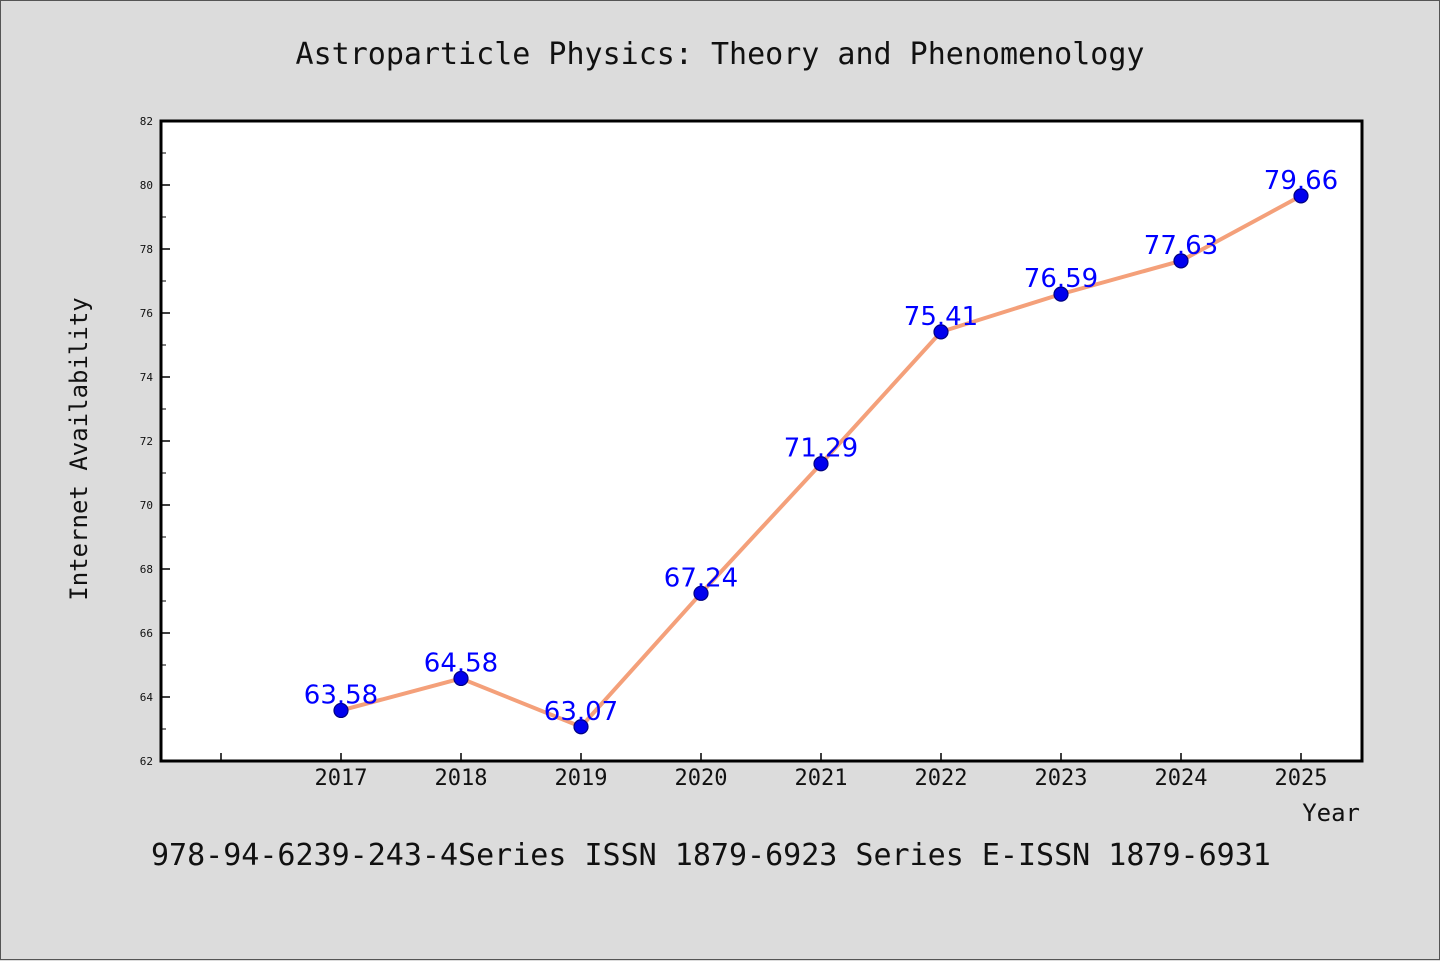  Describe the element at coordinates (1181, 778) in the screenshot. I see `x-tick-label: 2024` at that location.